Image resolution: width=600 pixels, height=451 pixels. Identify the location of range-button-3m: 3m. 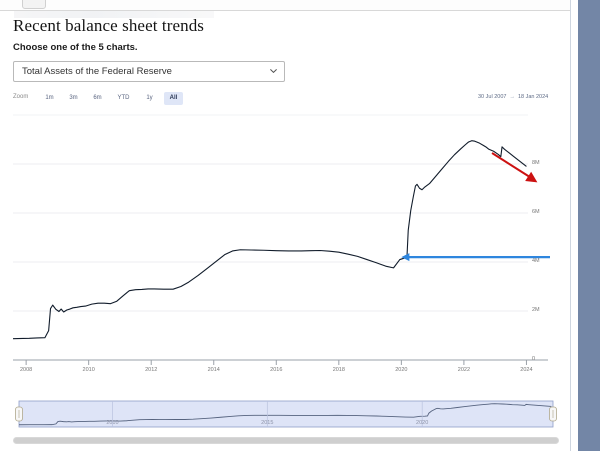
(73, 98).